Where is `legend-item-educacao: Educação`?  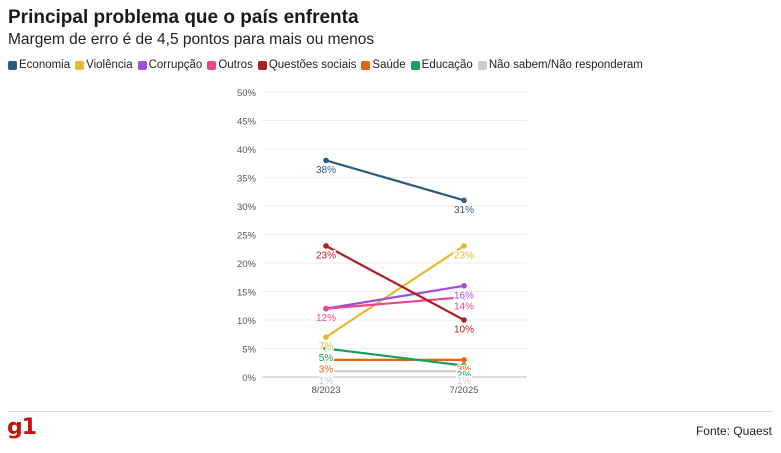 legend-item-educacao: Educação is located at coordinates (441, 65).